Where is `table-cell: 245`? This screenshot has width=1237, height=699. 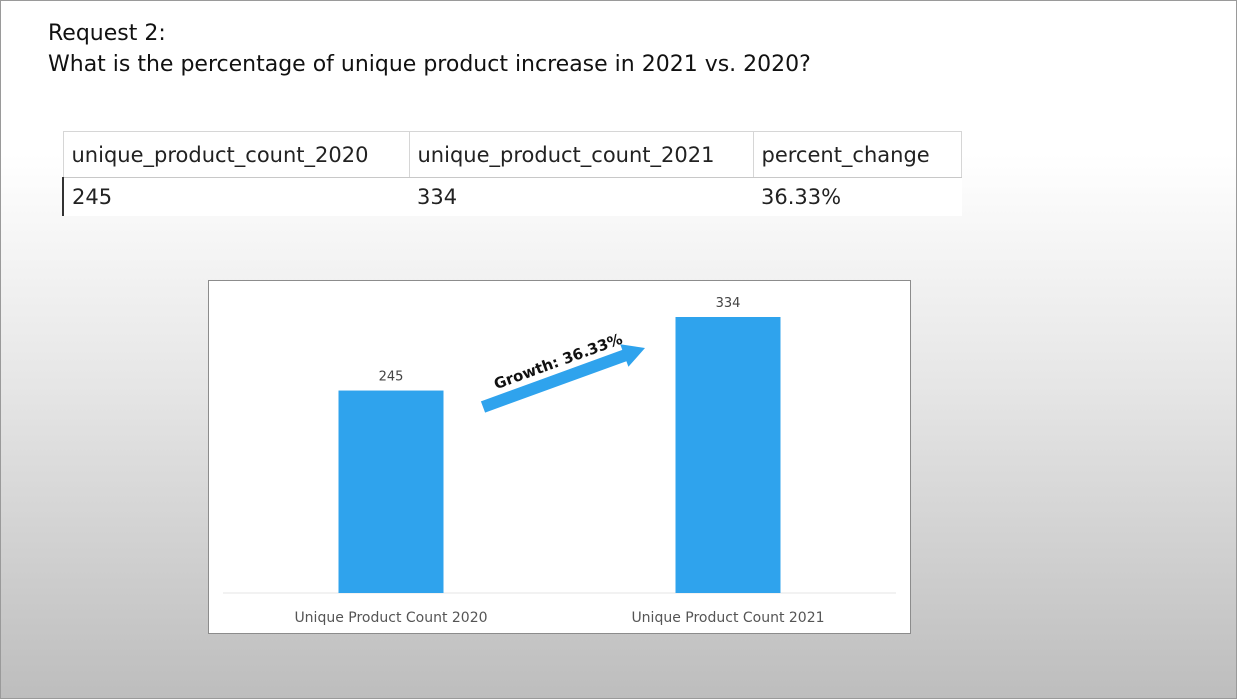
table-cell: 245 is located at coordinates (235, 196).